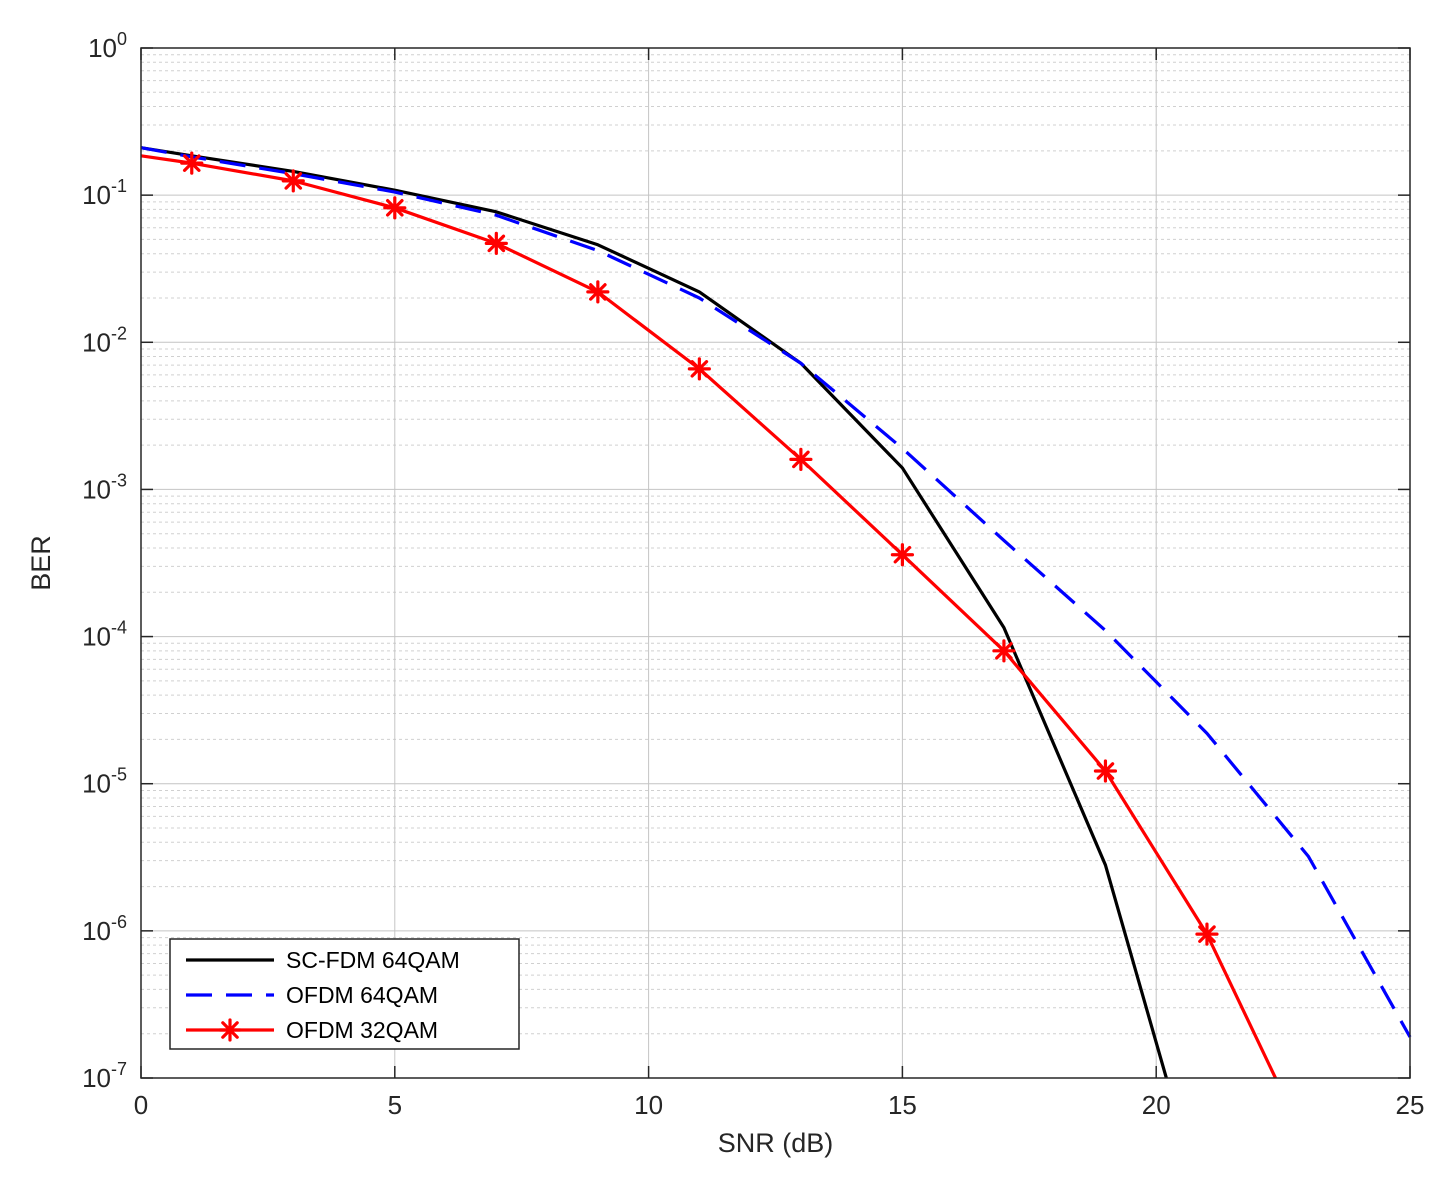  Describe the element at coordinates (1156, 1105) in the screenshot. I see `x-tick-label: 20` at that location.